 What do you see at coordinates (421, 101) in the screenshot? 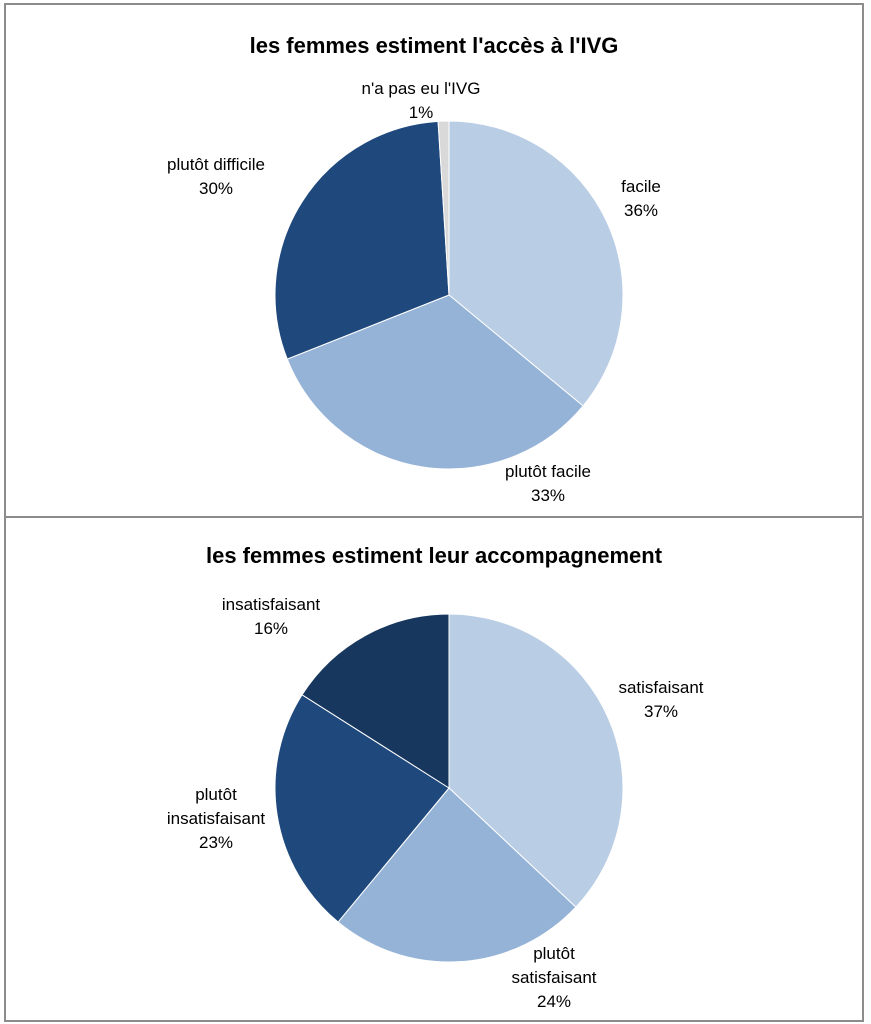
I see `slice-label-na-pas-eu-ivg: n'a pas eu l'IVG 1%` at bounding box center [421, 101].